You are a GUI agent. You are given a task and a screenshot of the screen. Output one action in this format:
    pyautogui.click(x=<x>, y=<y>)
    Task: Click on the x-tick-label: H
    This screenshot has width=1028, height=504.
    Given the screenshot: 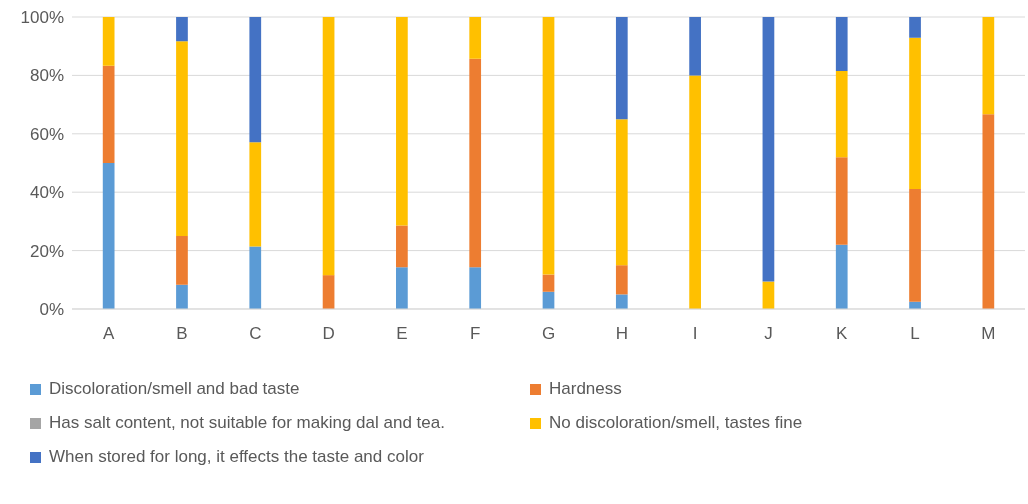 What is the action you would take?
    pyautogui.click(x=621, y=334)
    